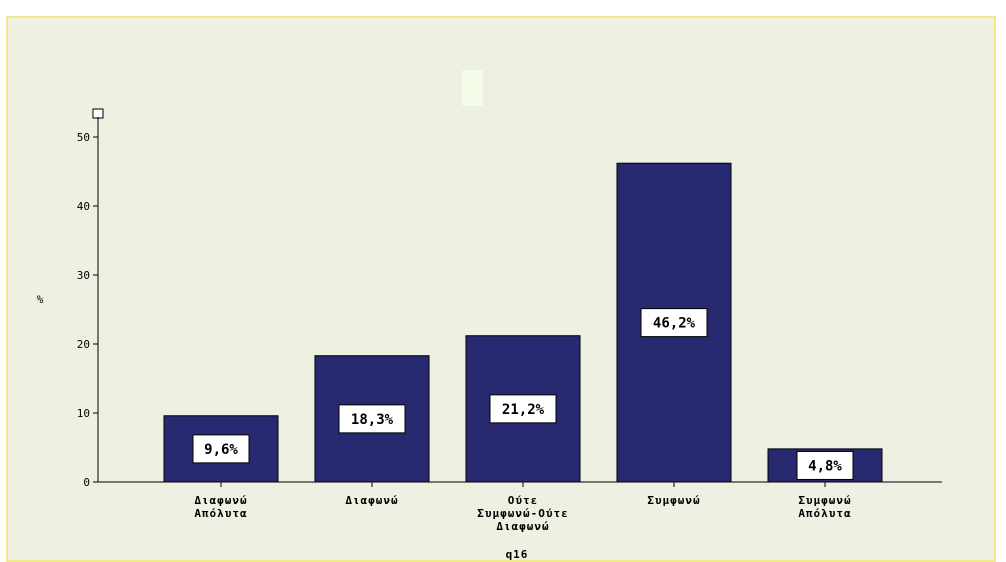 The height and width of the screenshot is (562, 1006). What do you see at coordinates (83, 206) in the screenshot?
I see `y-tick-label: 40` at bounding box center [83, 206].